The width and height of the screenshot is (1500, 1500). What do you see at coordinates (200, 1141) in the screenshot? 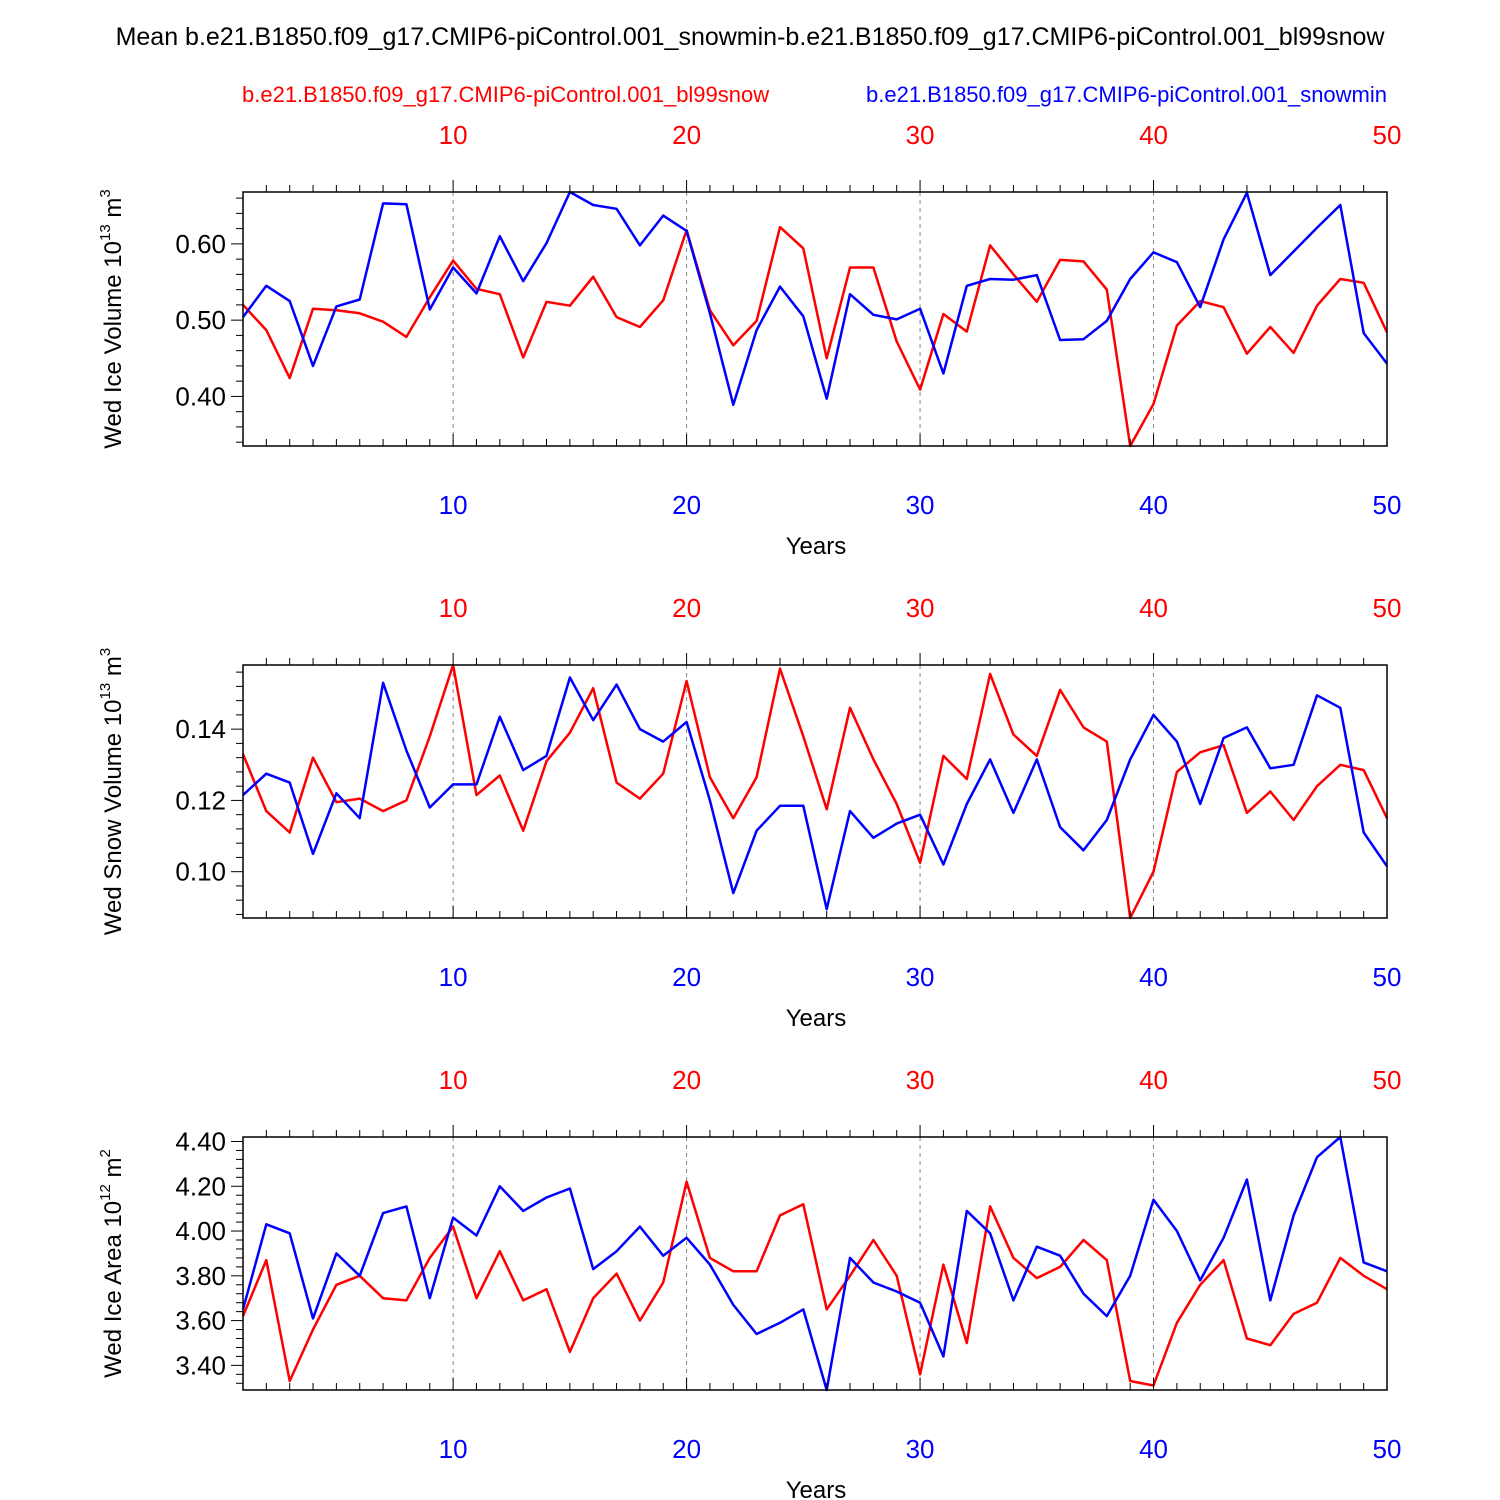
I see `y-tick-label: 4.40` at bounding box center [200, 1141].